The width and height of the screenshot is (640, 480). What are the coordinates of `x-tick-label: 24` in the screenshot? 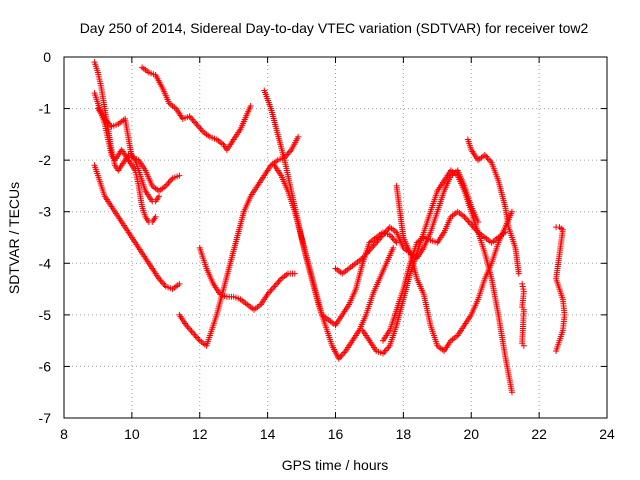 It's located at (607, 434).